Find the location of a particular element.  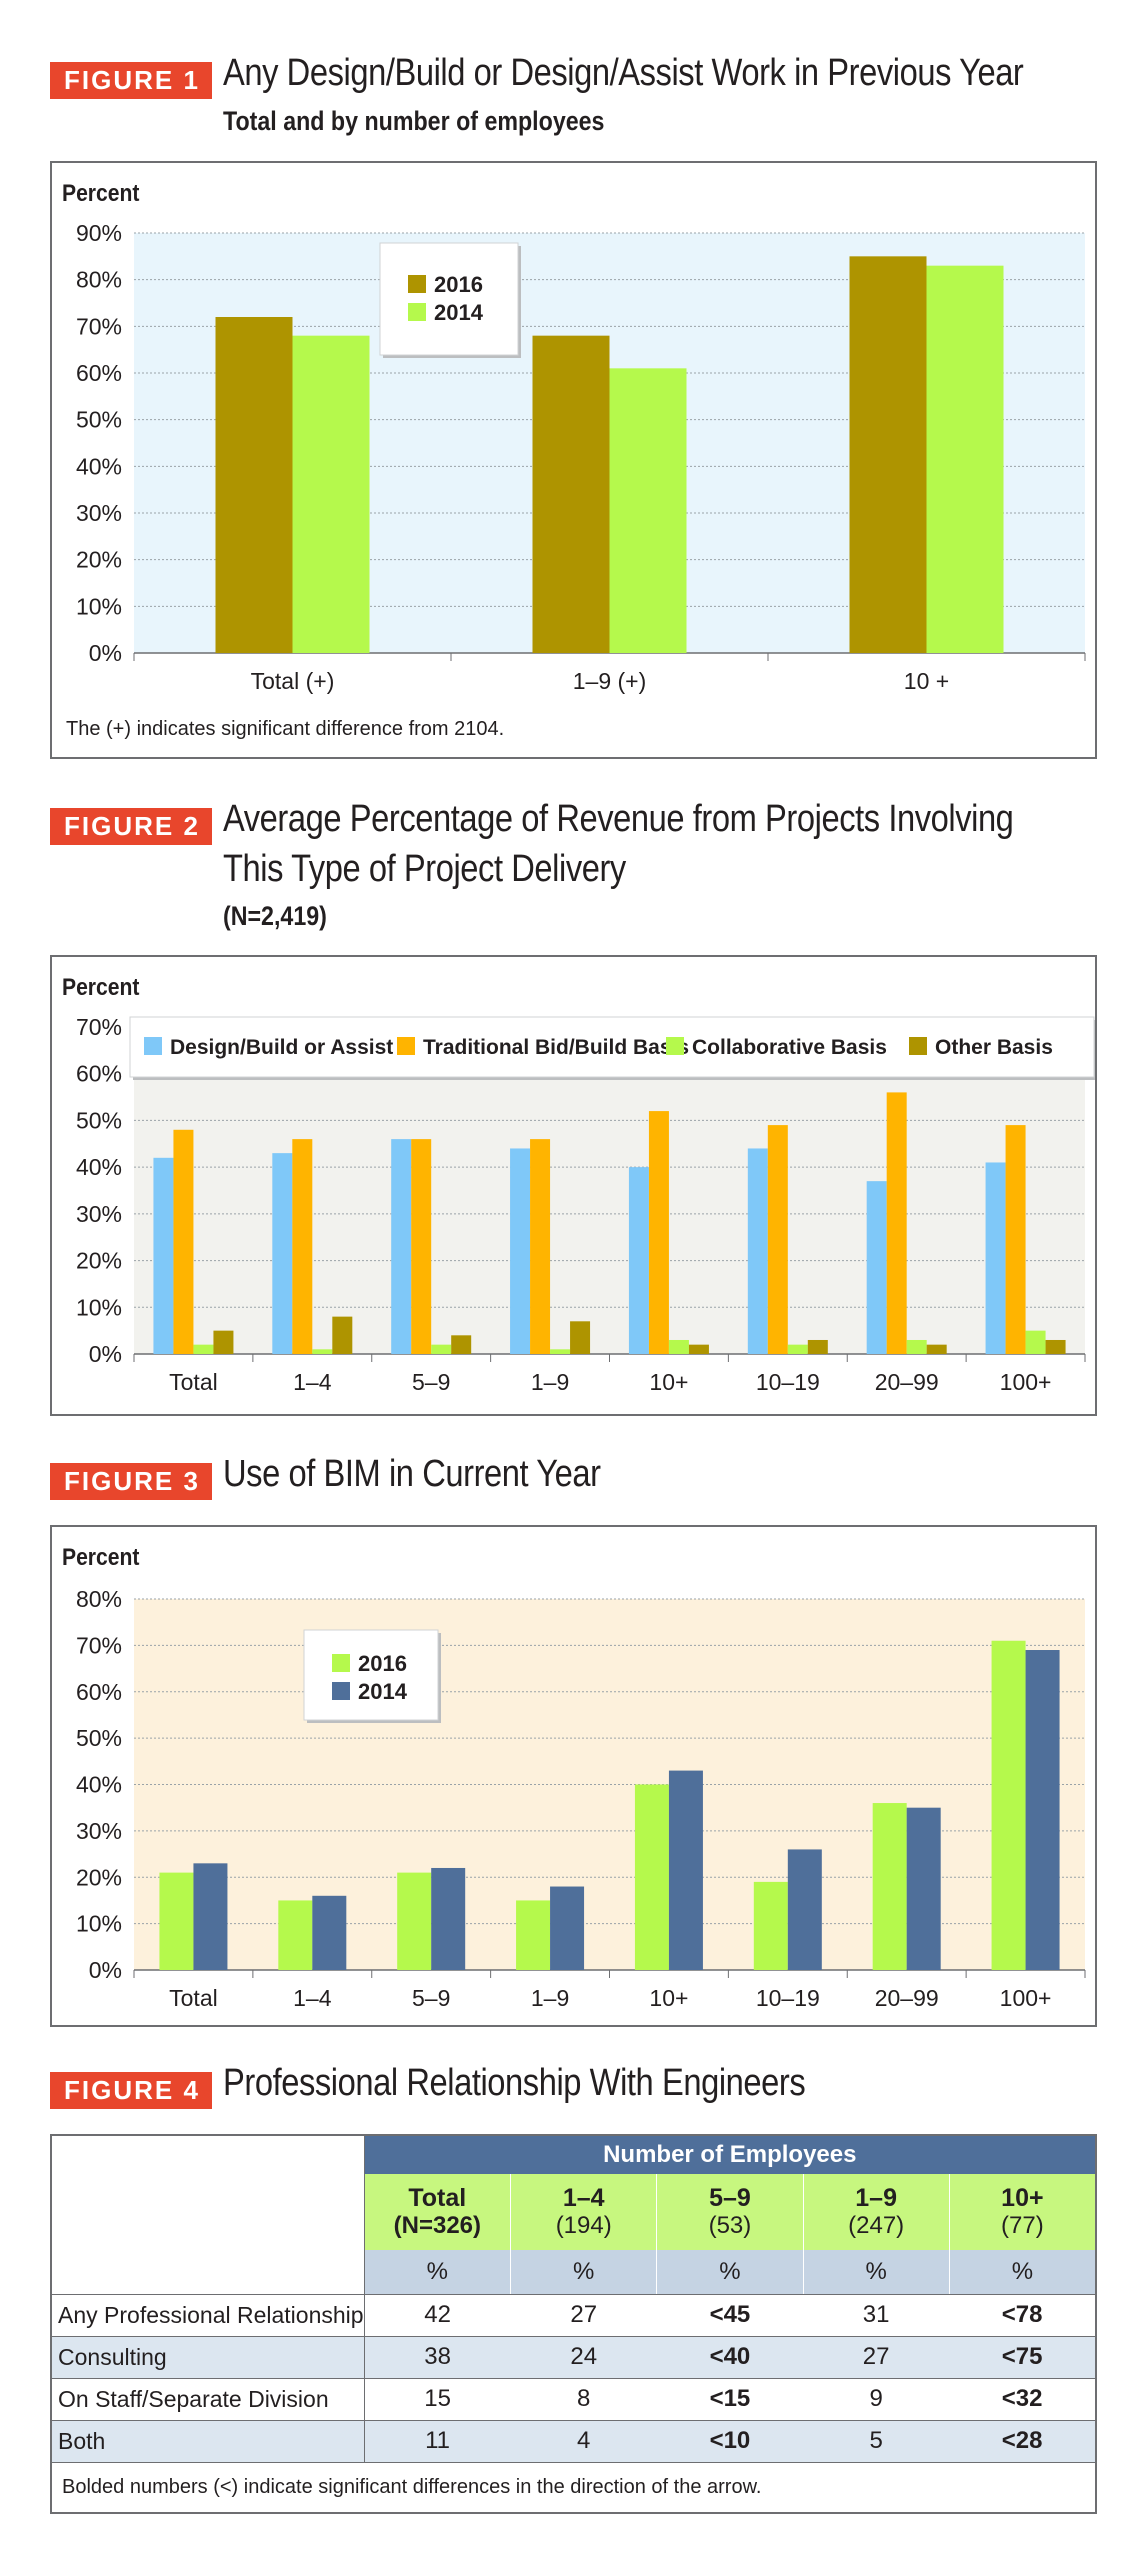

figure-3-badge: FIGURE 3 is located at coordinates (131, 1481).